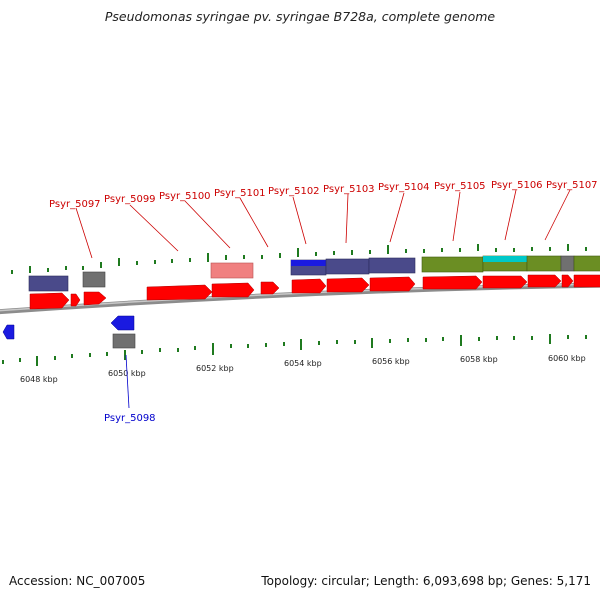  What do you see at coordinates (294, 191) in the screenshot?
I see `gene-label: Psyr_5102` at bounding box center [294, 191].